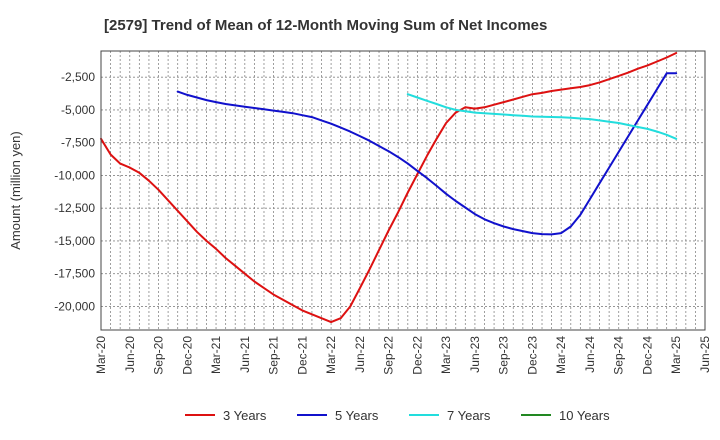 This screenshot has width=720, height=440. I want to click on y-tick-label: -2,500, so click(78, 77).